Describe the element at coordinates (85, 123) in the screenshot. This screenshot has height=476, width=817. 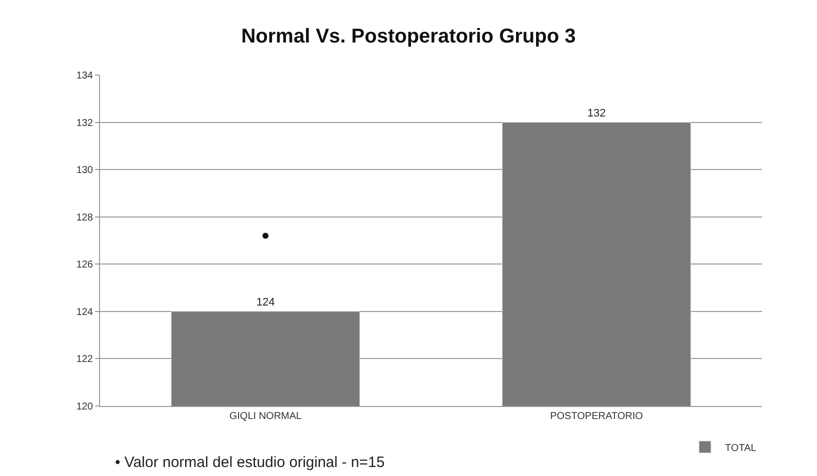
I see `y-tick-label: 132` at that location.